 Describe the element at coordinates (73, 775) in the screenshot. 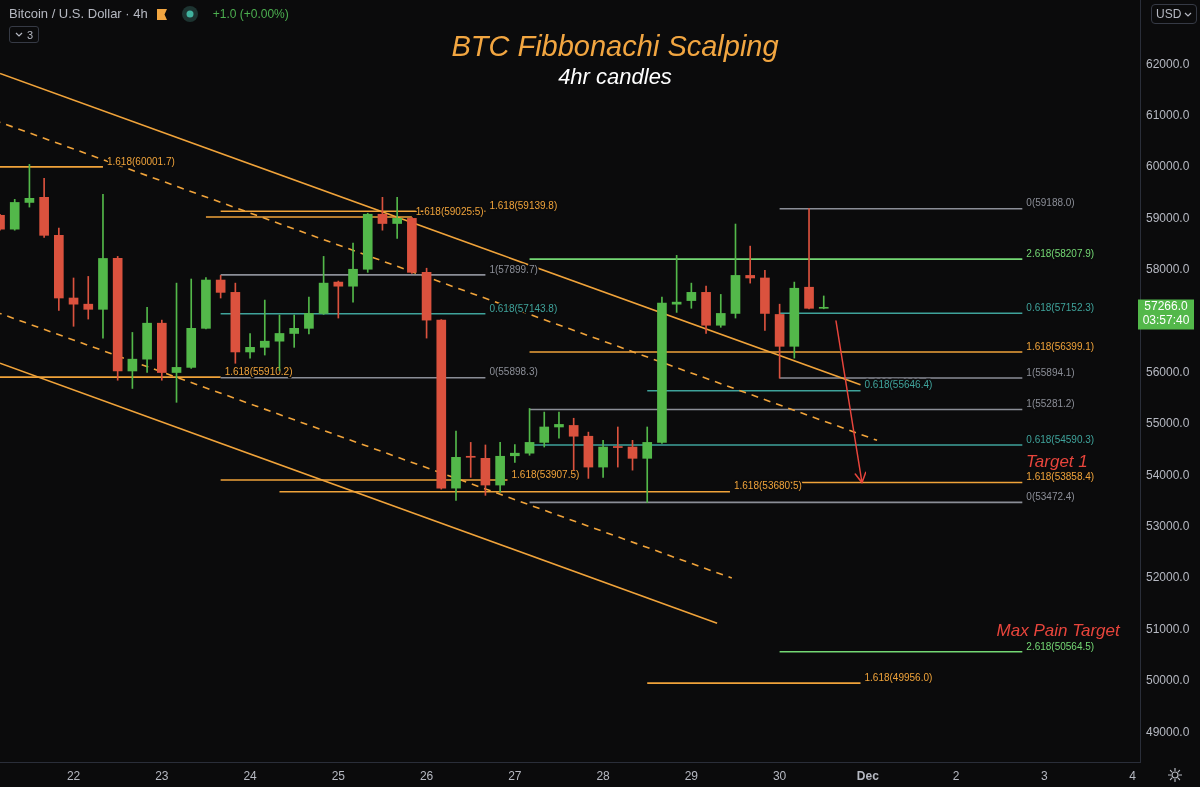

I see `x-tick-label: 22` at that location.